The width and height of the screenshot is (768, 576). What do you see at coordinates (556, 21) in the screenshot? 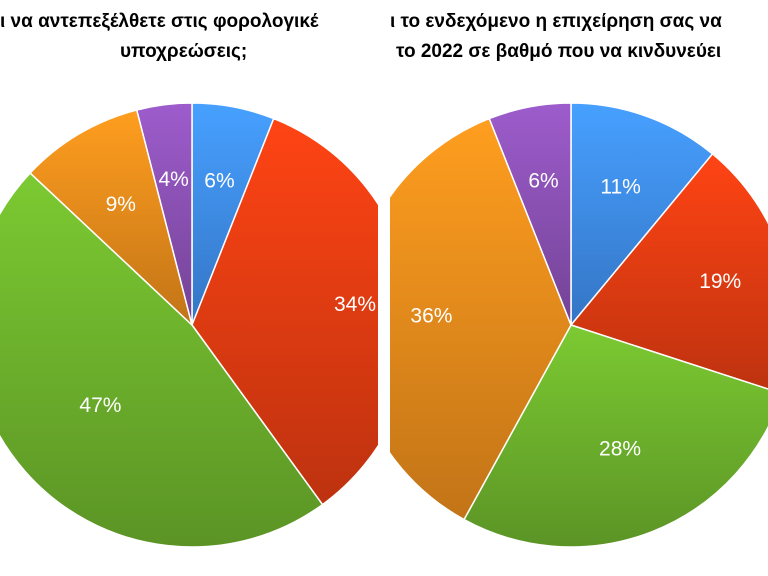
I see `chart-title-right-line-1: ι το ενδεχόμενο η επιχείρηση σας να` at bounding box center [556, 21].